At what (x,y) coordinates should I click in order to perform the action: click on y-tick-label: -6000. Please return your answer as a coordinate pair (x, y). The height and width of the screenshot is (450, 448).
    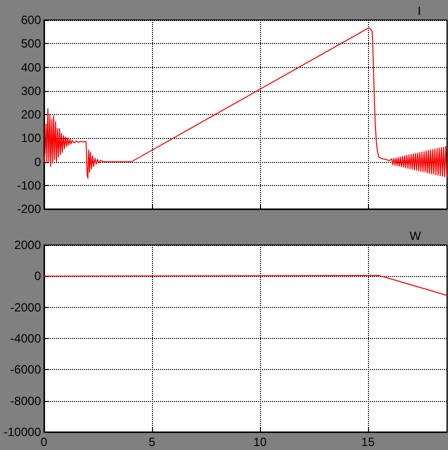
    Looking at the image, I should click on (26, 369).